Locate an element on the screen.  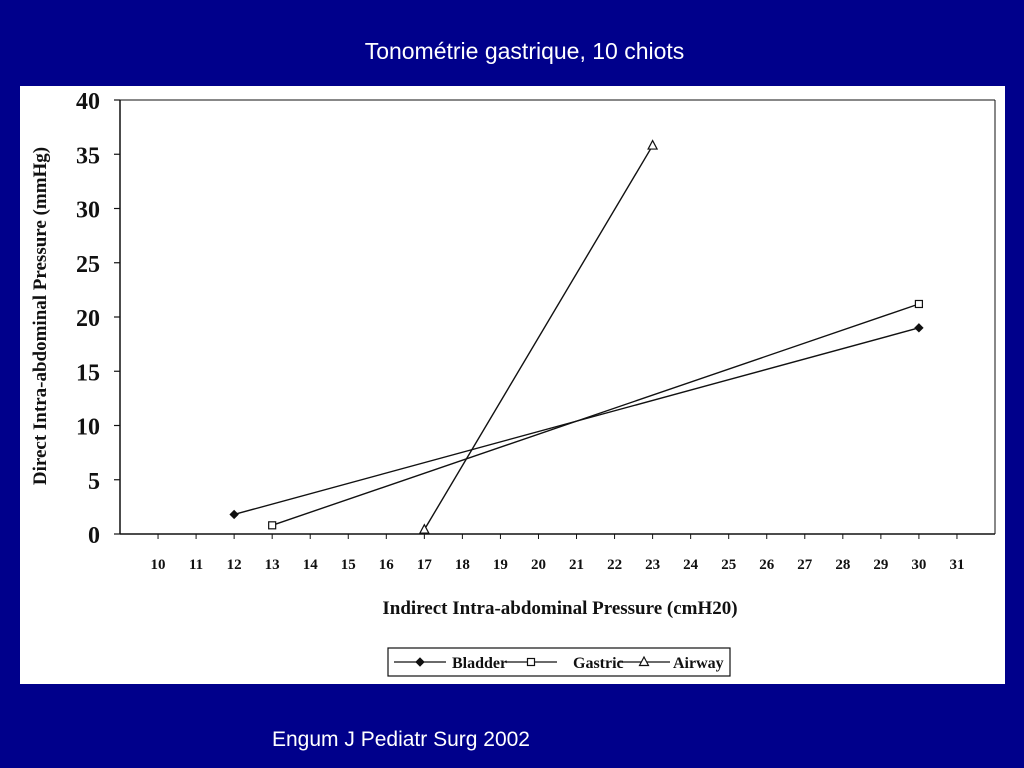
y-tick-label: 25 is located at coordinates (88, 265).